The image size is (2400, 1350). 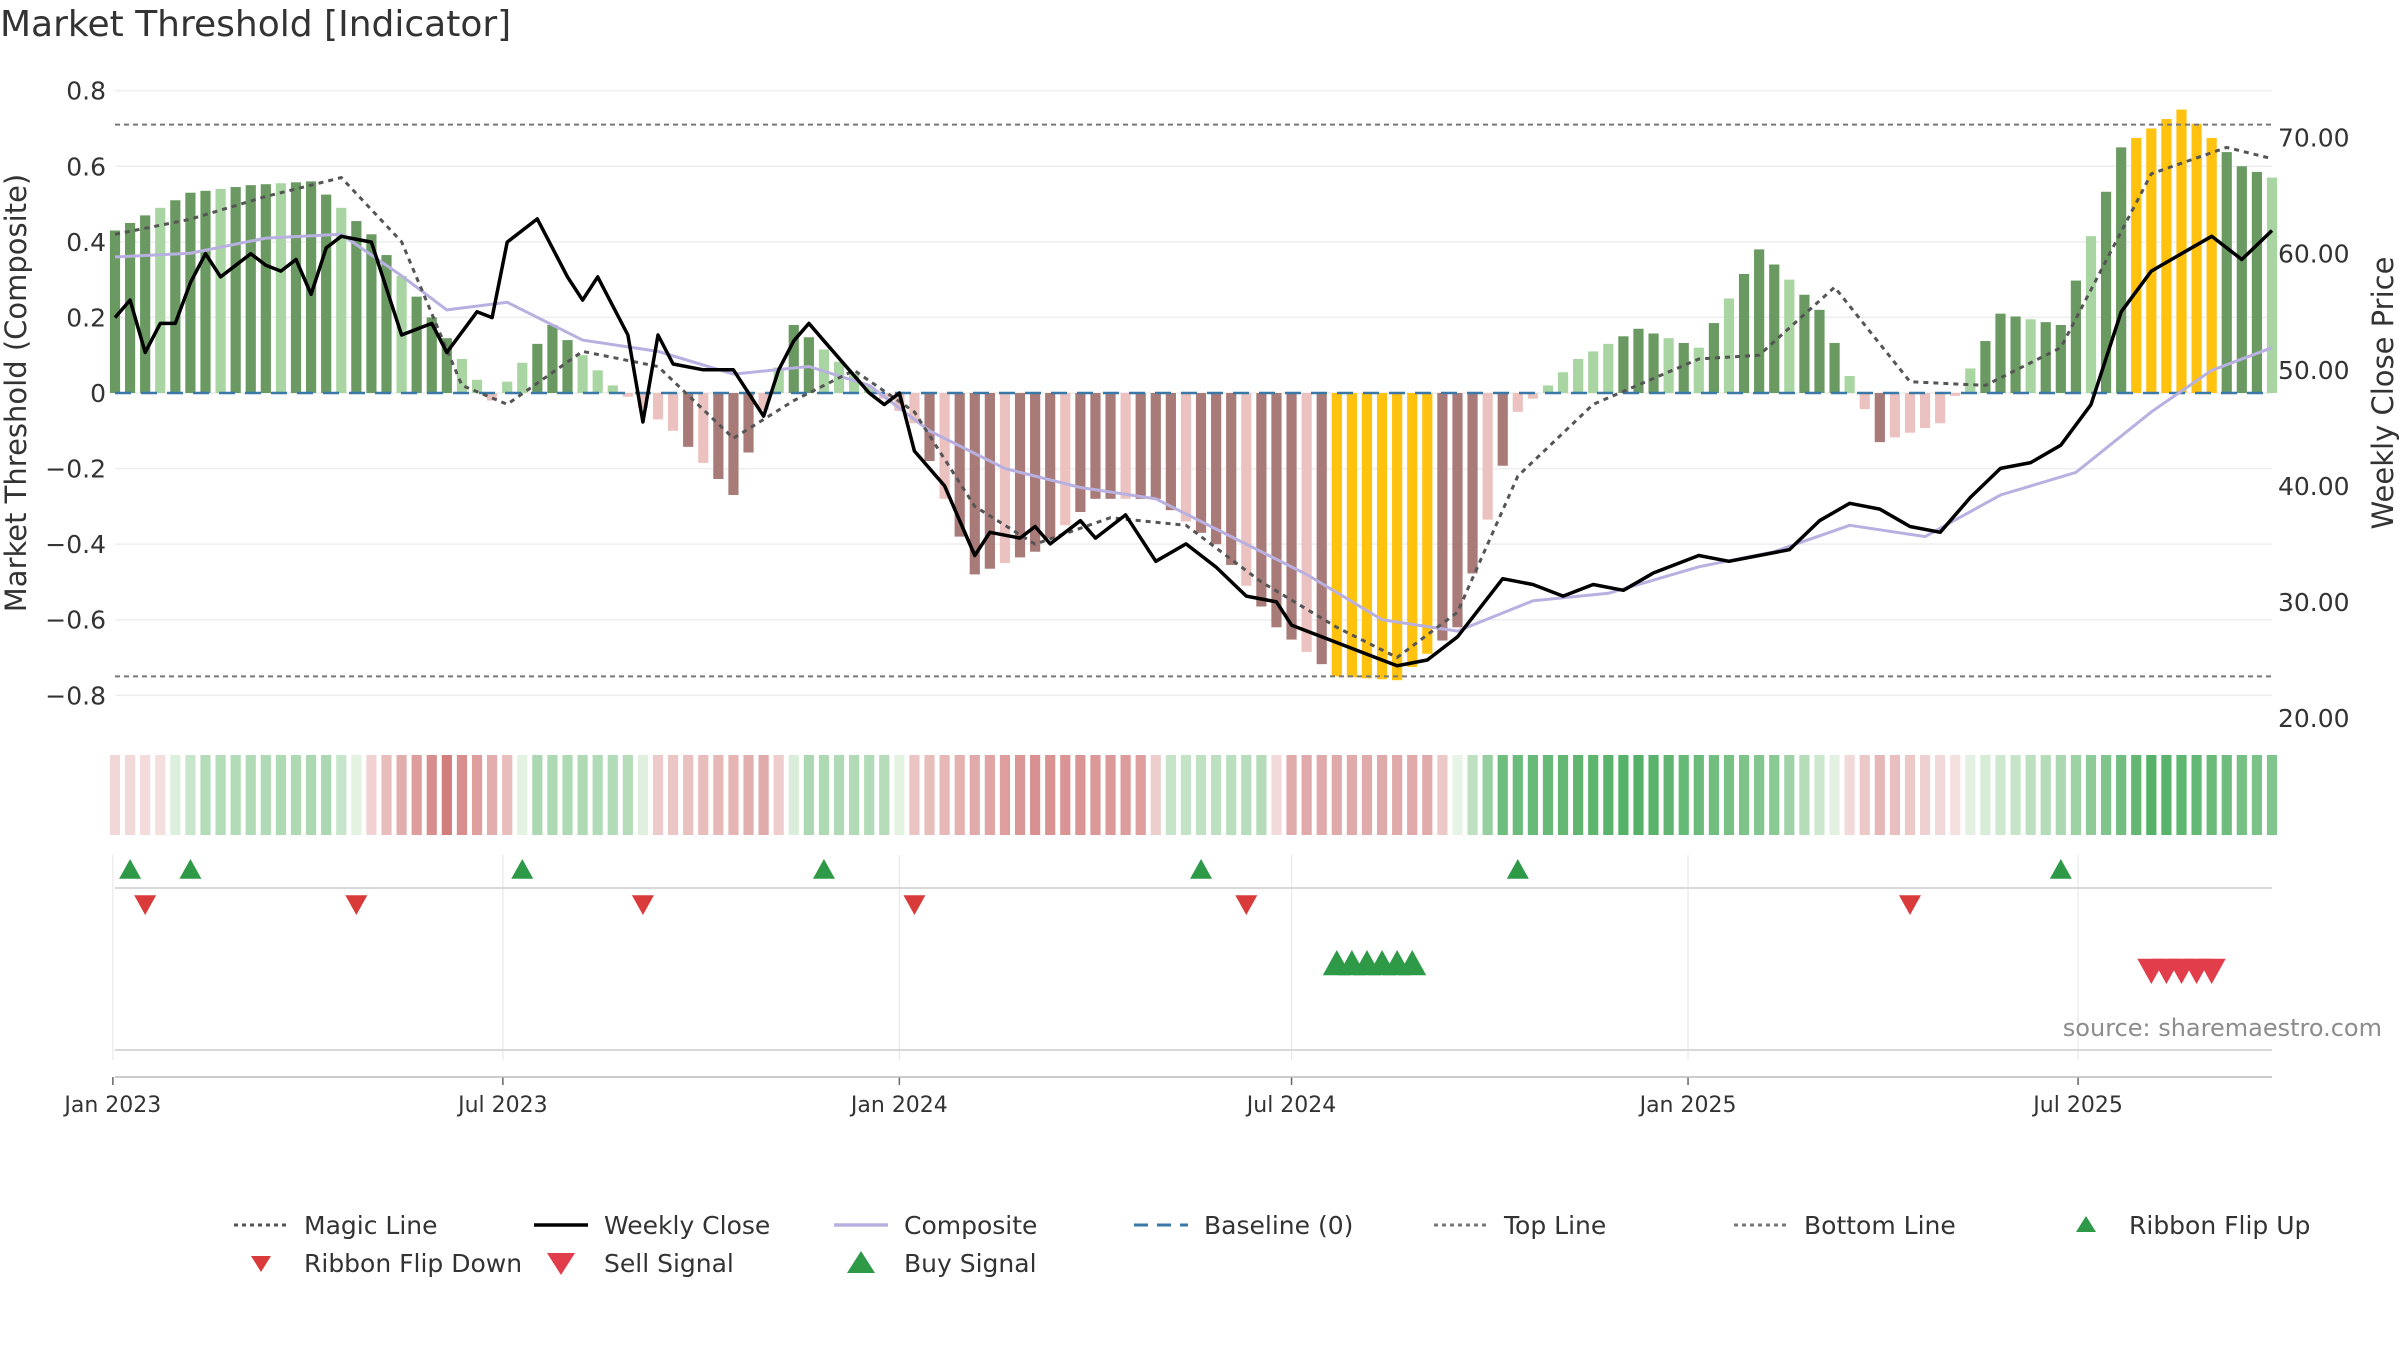 What do you see at coordinates (898, 1105) in the screenshot?
I see `x-tick-label: Jan 2024` at bounding box center [898, 1105].